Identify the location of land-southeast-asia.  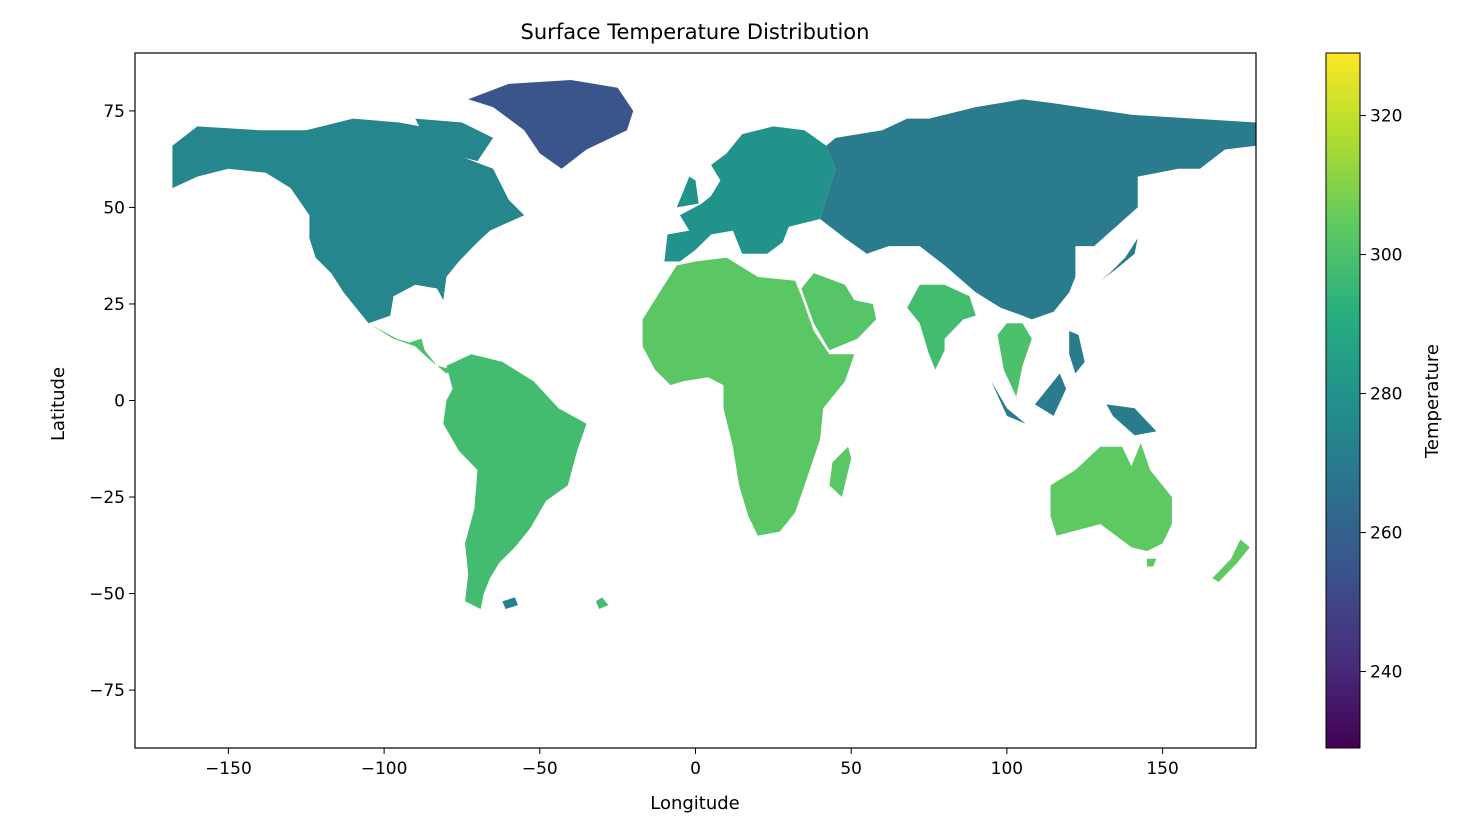
(1014, 360).